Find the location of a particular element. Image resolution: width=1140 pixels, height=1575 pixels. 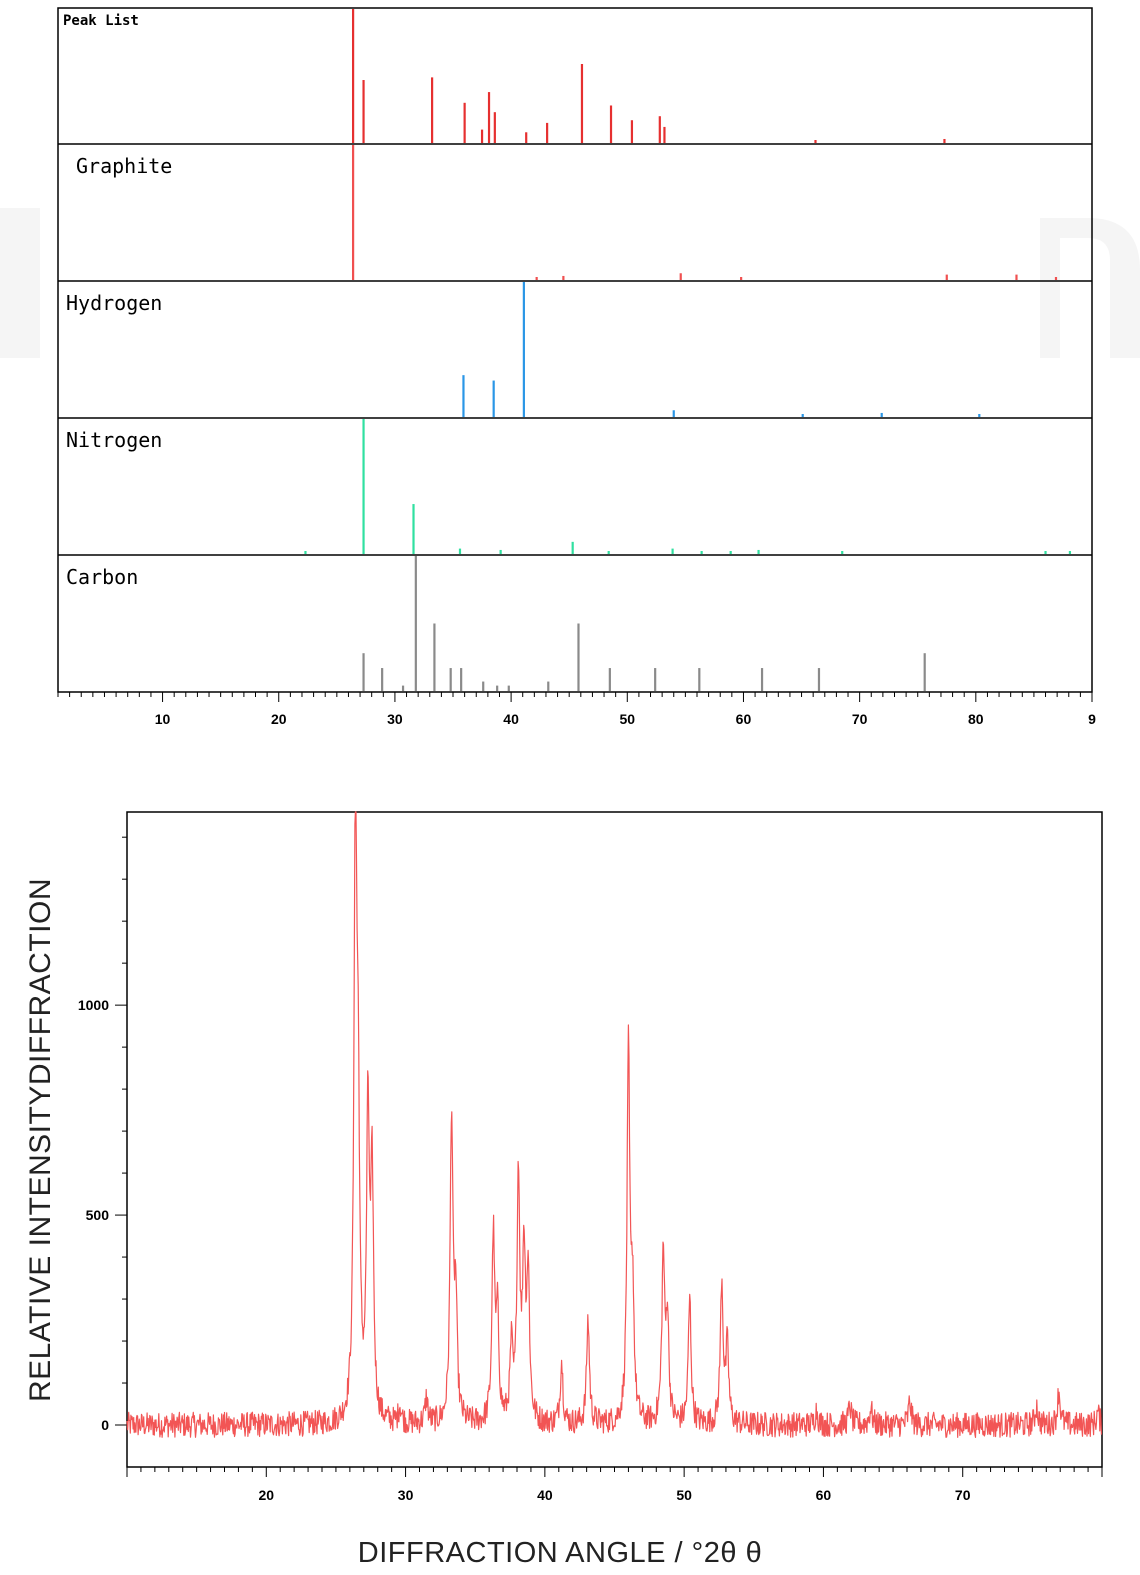

panel-label-carbon: Carbon is located at coordinates (102, 577).